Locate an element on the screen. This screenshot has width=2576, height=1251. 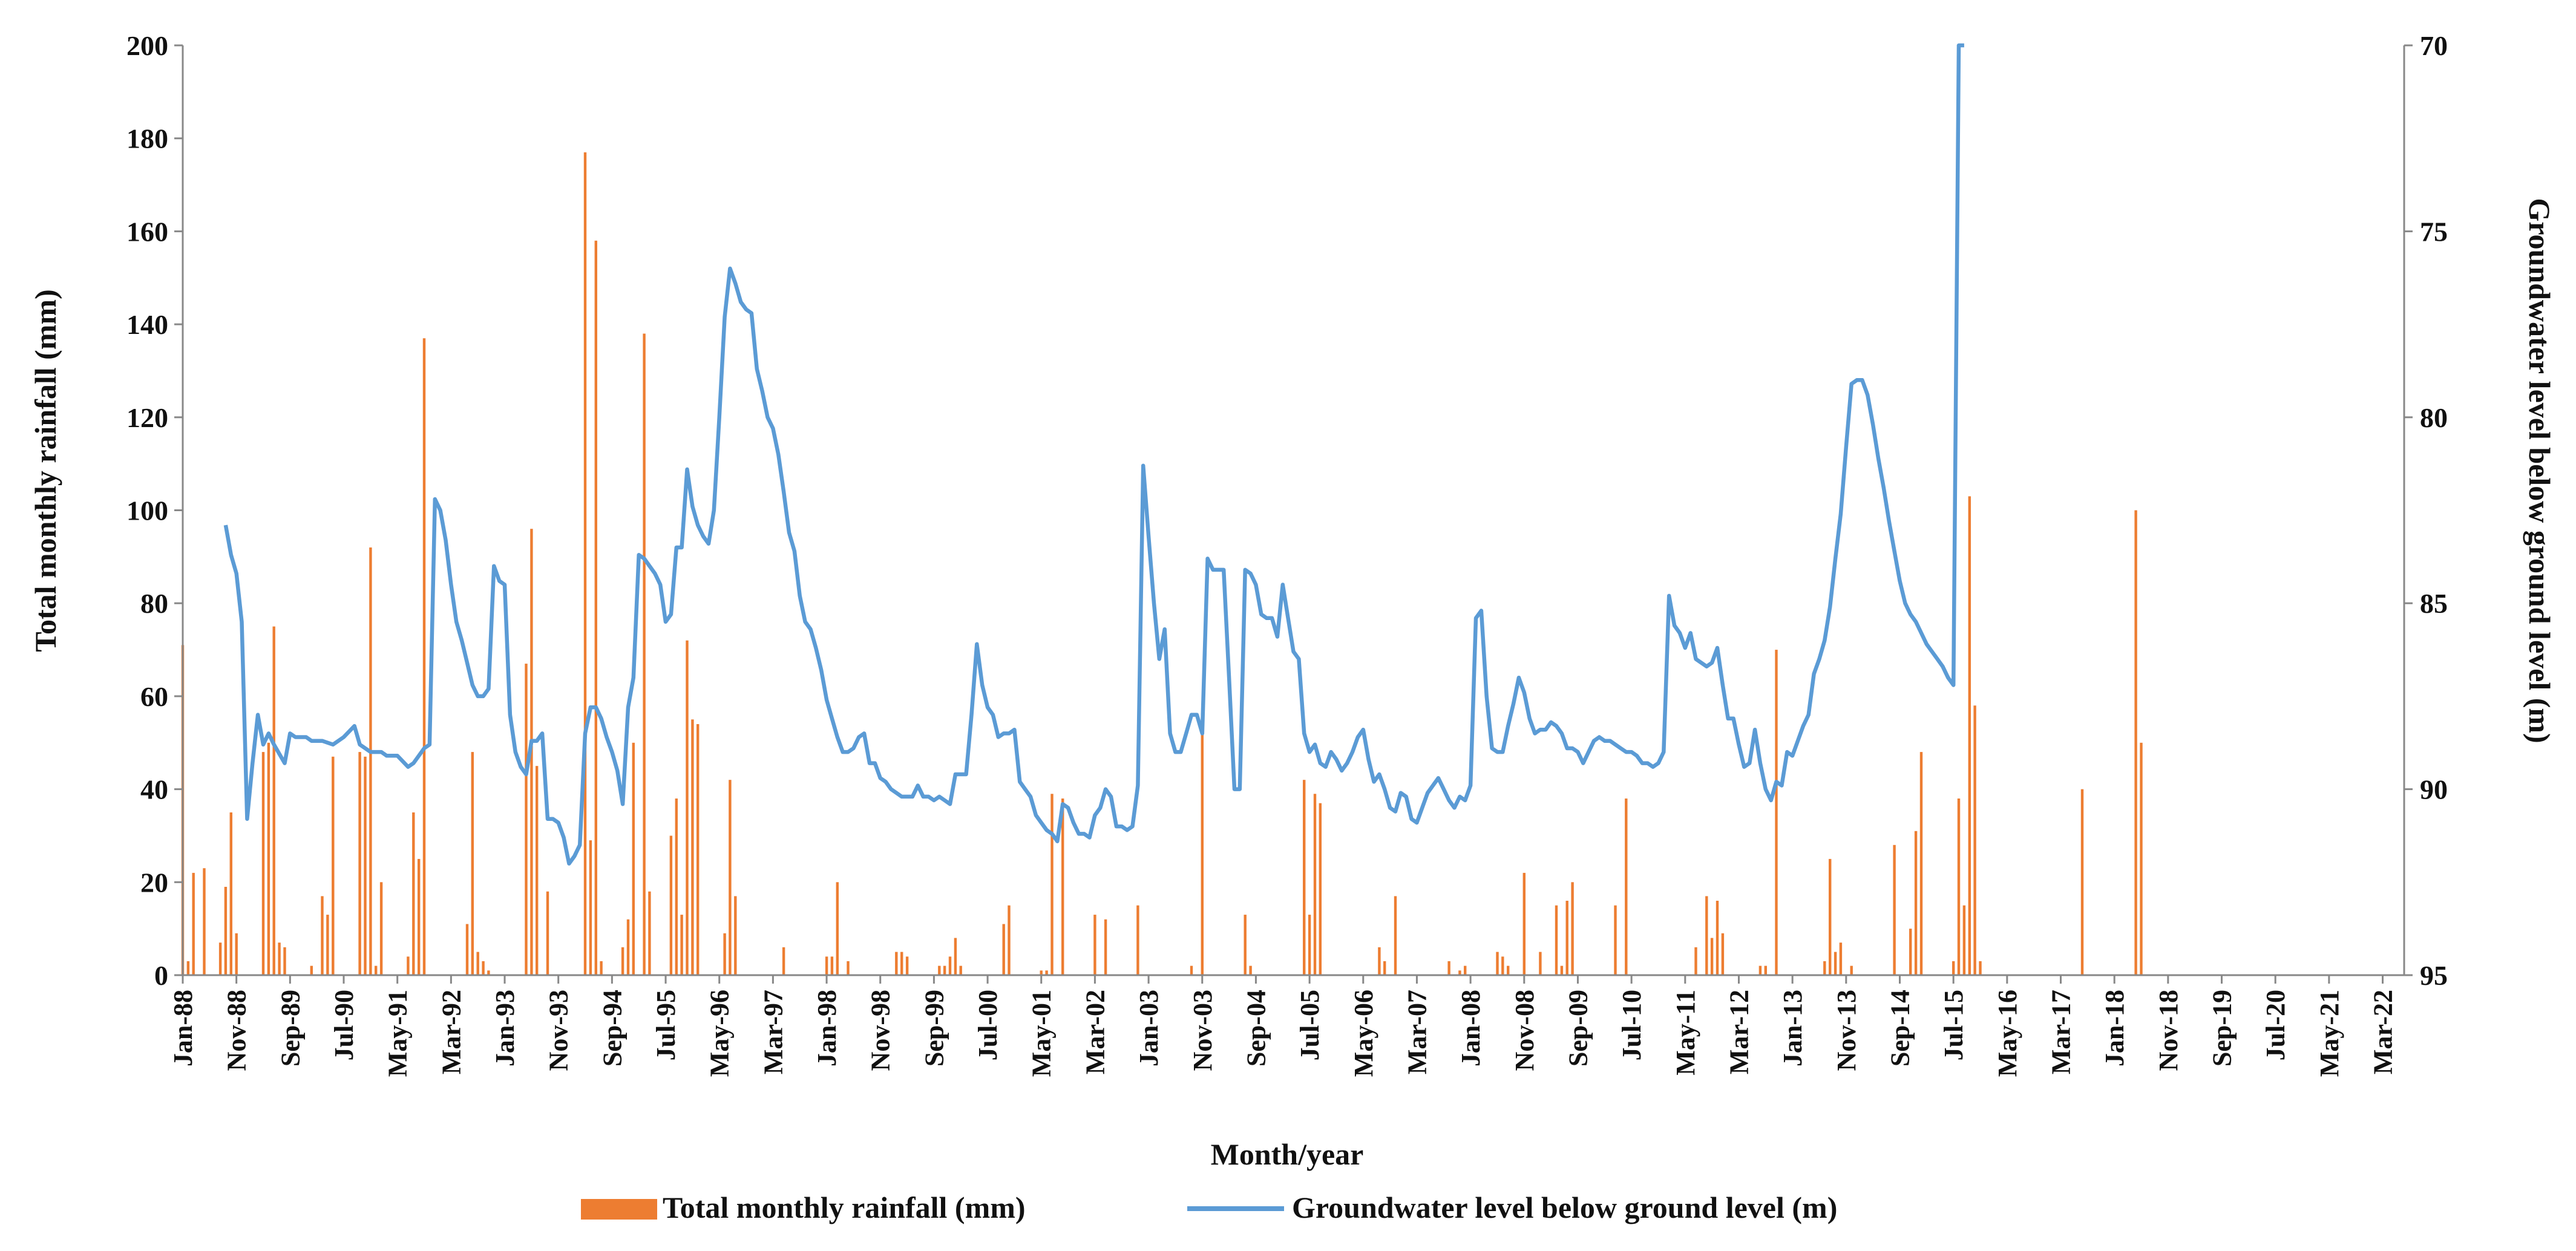
x-tick-label: Nov-88 is located at coordinates (237, 1030).